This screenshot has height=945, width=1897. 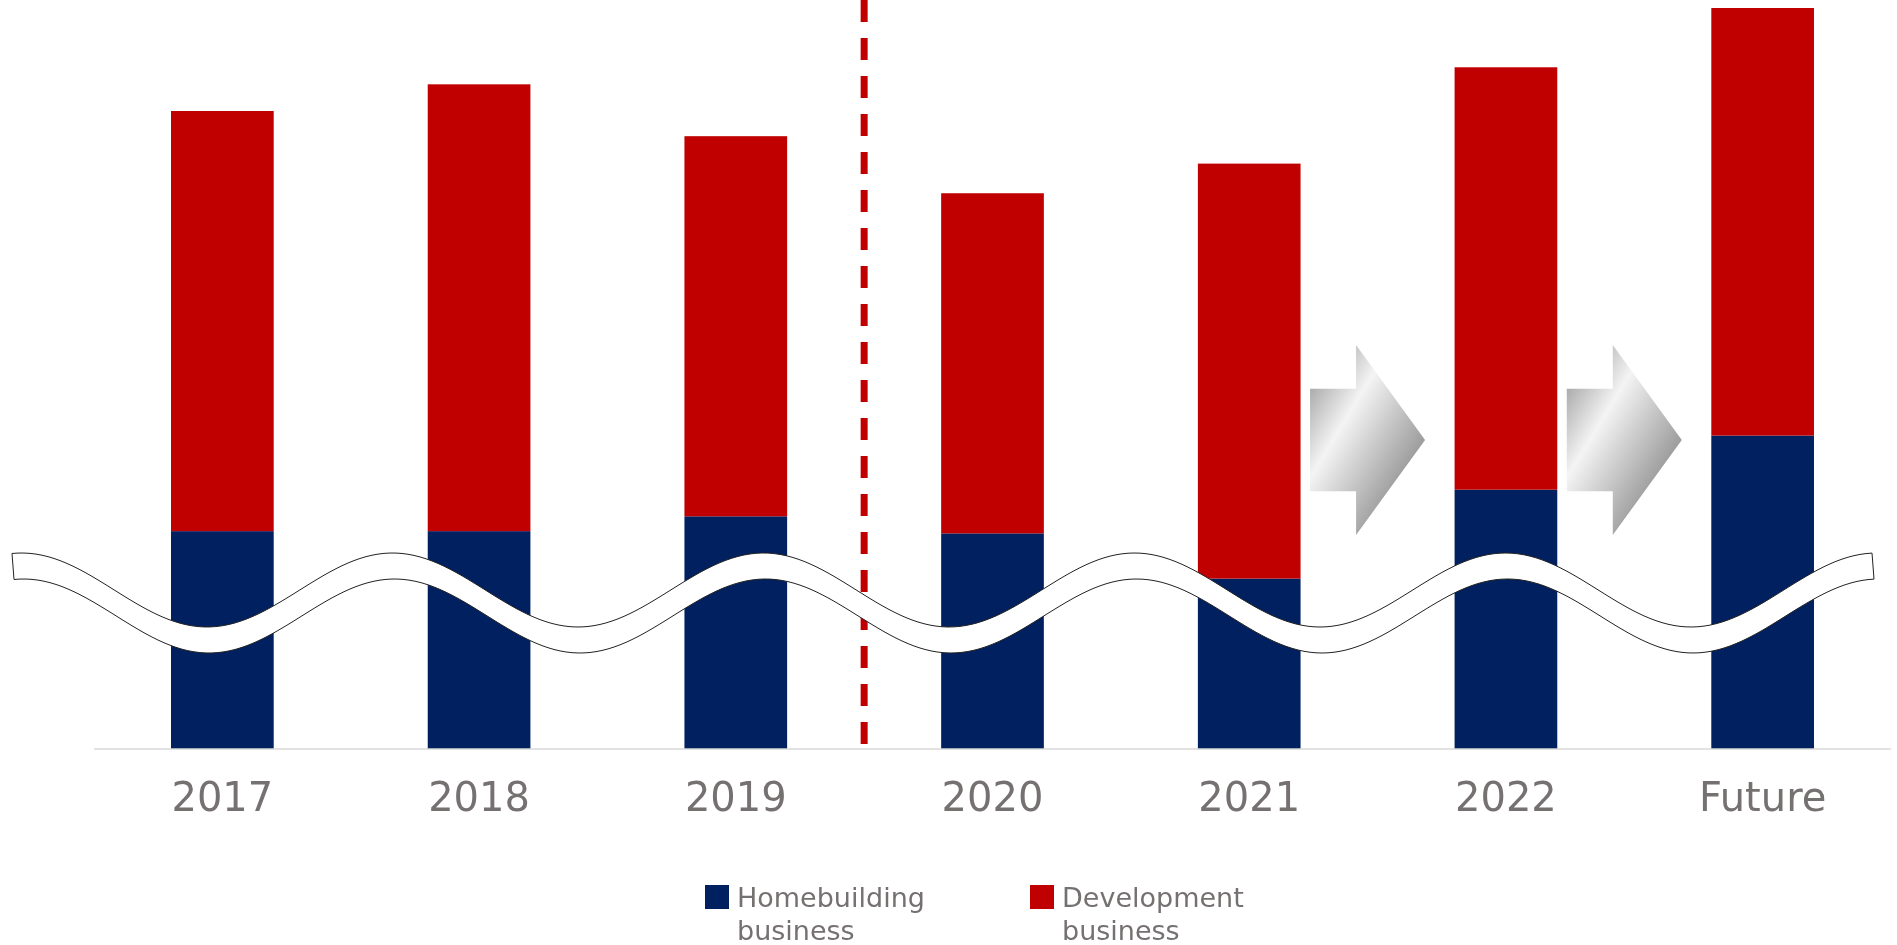 What do you see at coordinates (992, 797) in the screenshot?
I see `x-tick-label: 2020` at bounding box center [992, 797].